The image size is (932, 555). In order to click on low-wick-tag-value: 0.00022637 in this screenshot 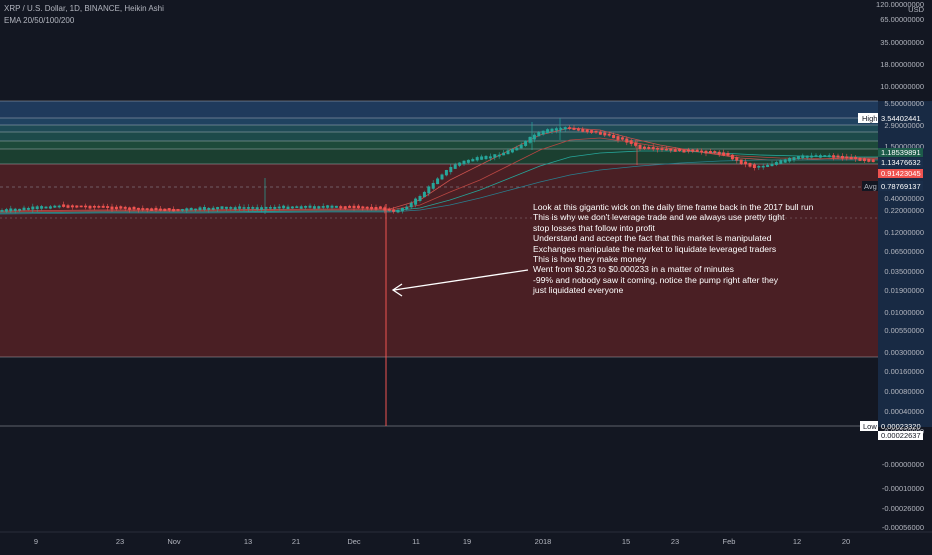, I will do `click(901, 435)`.